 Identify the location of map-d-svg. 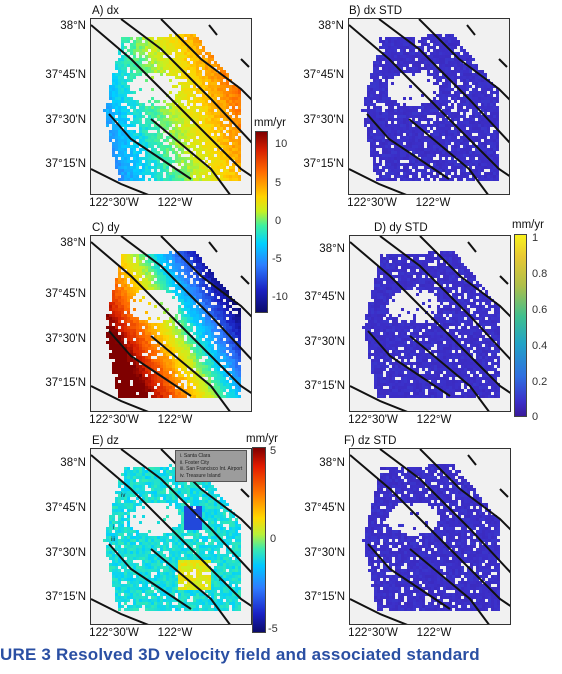
(430, 323).